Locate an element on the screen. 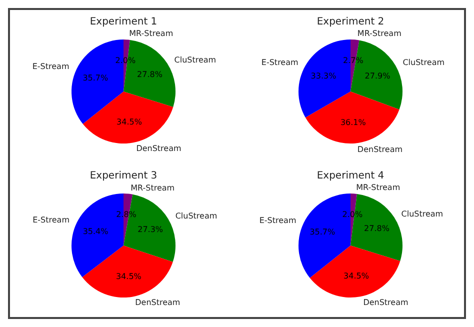  data-label: 33.3% is located at coordinates (323, 75).